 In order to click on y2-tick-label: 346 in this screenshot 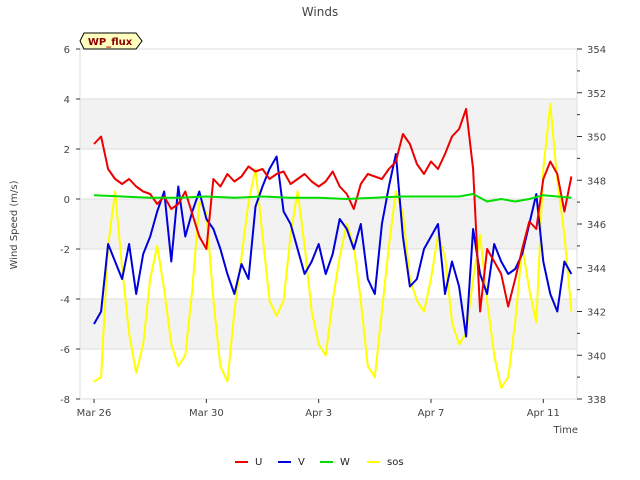, I will do `click(596, 225)`.